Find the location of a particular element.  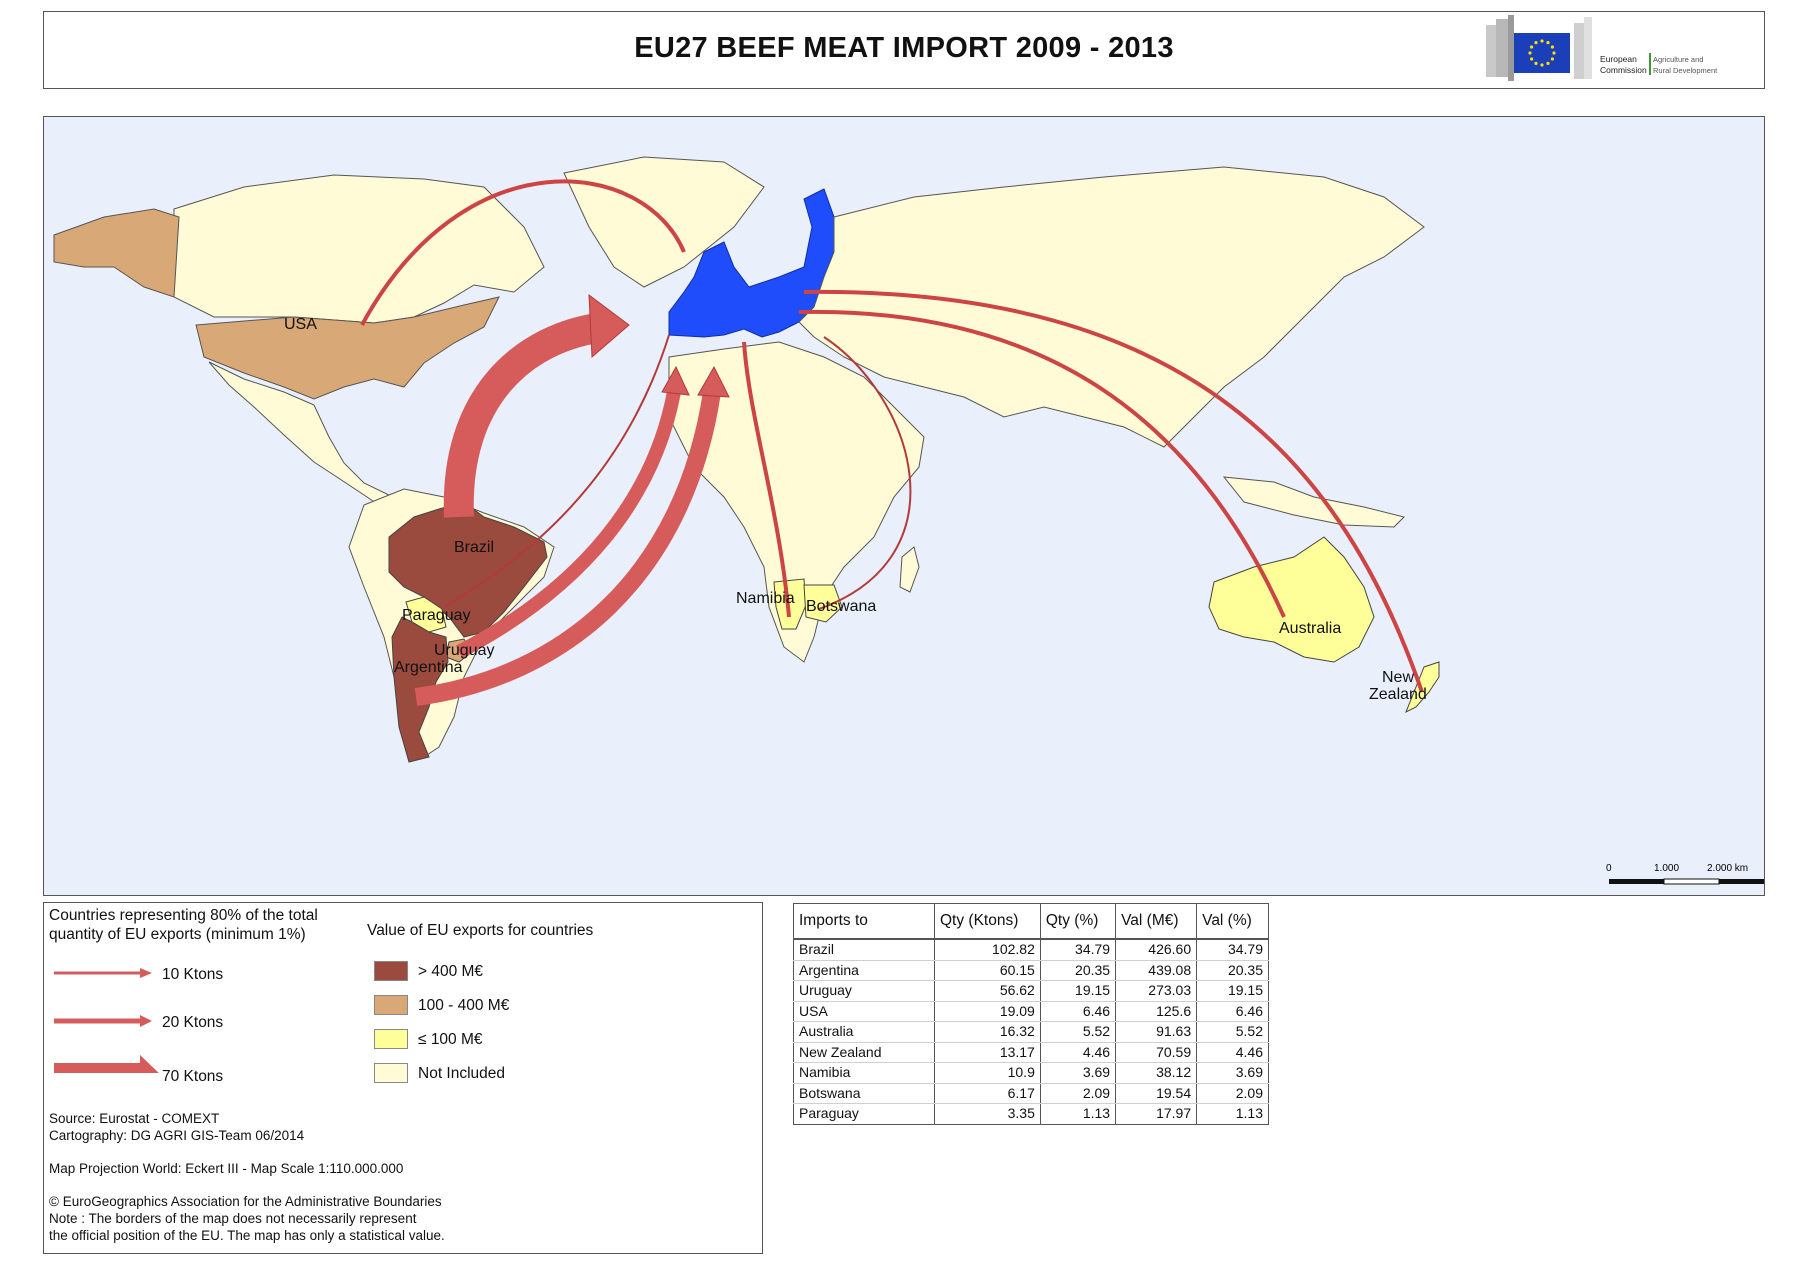

svg-text: Rural Development is located at coordinates (1685, 70).